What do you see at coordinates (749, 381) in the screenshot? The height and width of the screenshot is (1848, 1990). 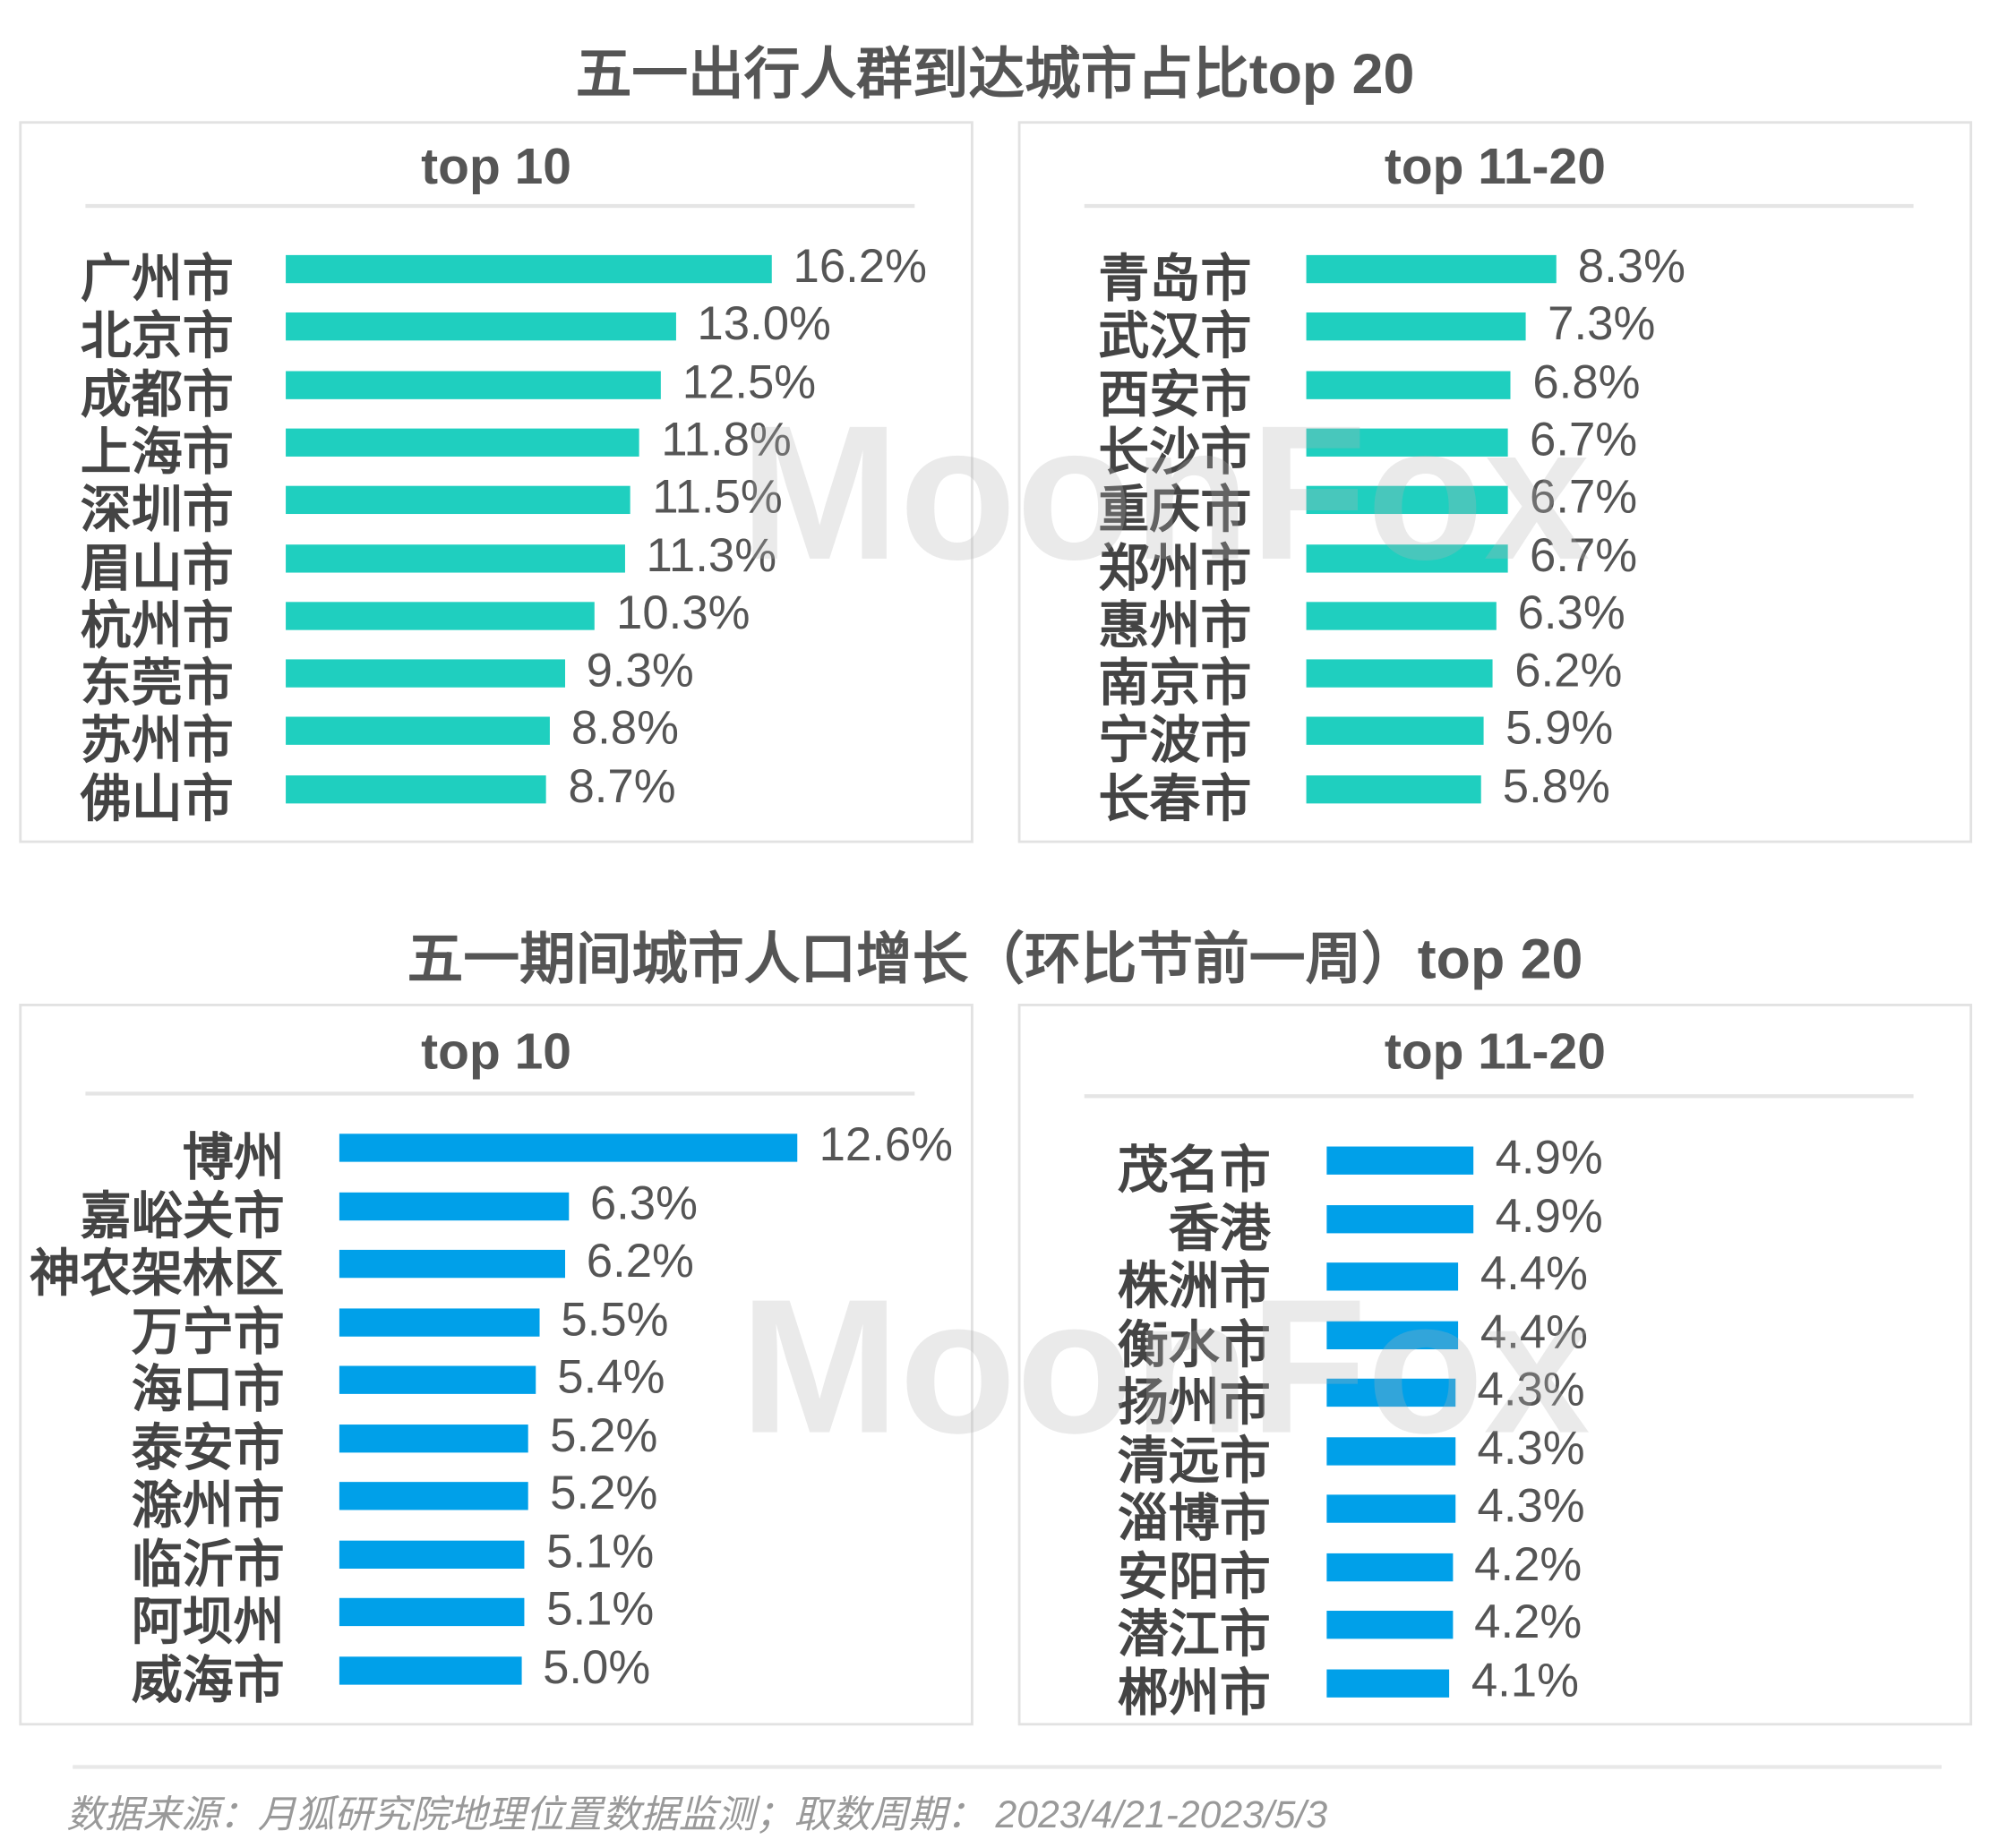 I see `value-label: 12.5%` at bounding box center [749, 381].